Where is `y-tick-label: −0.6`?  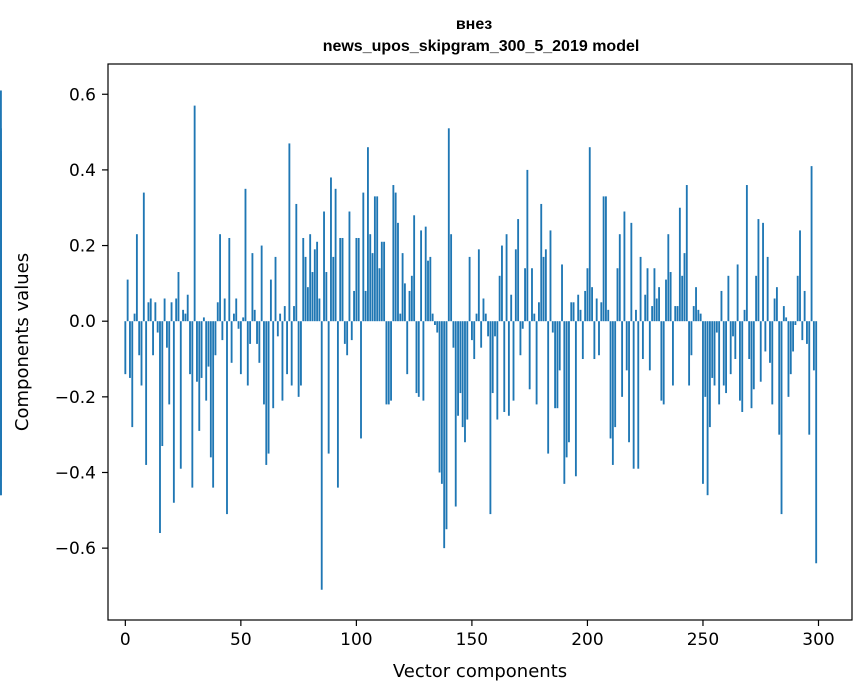 y-tick-label: −0.6 is located at coordinates (75, 549).